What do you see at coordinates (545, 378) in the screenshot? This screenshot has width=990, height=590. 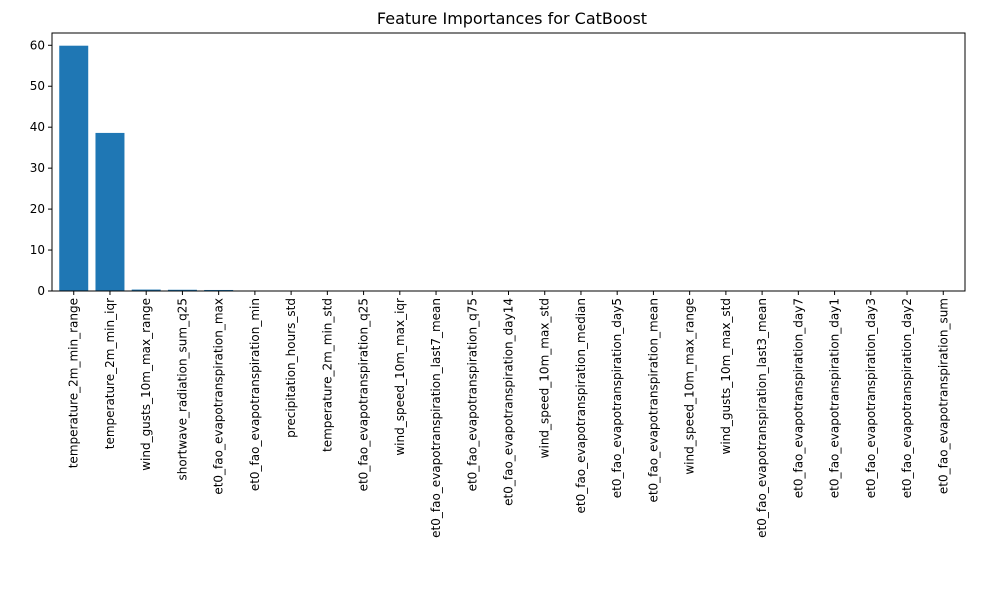 I see `x-tick-label: wind_speed_10m_max_std` at bounding box center [545, 378].